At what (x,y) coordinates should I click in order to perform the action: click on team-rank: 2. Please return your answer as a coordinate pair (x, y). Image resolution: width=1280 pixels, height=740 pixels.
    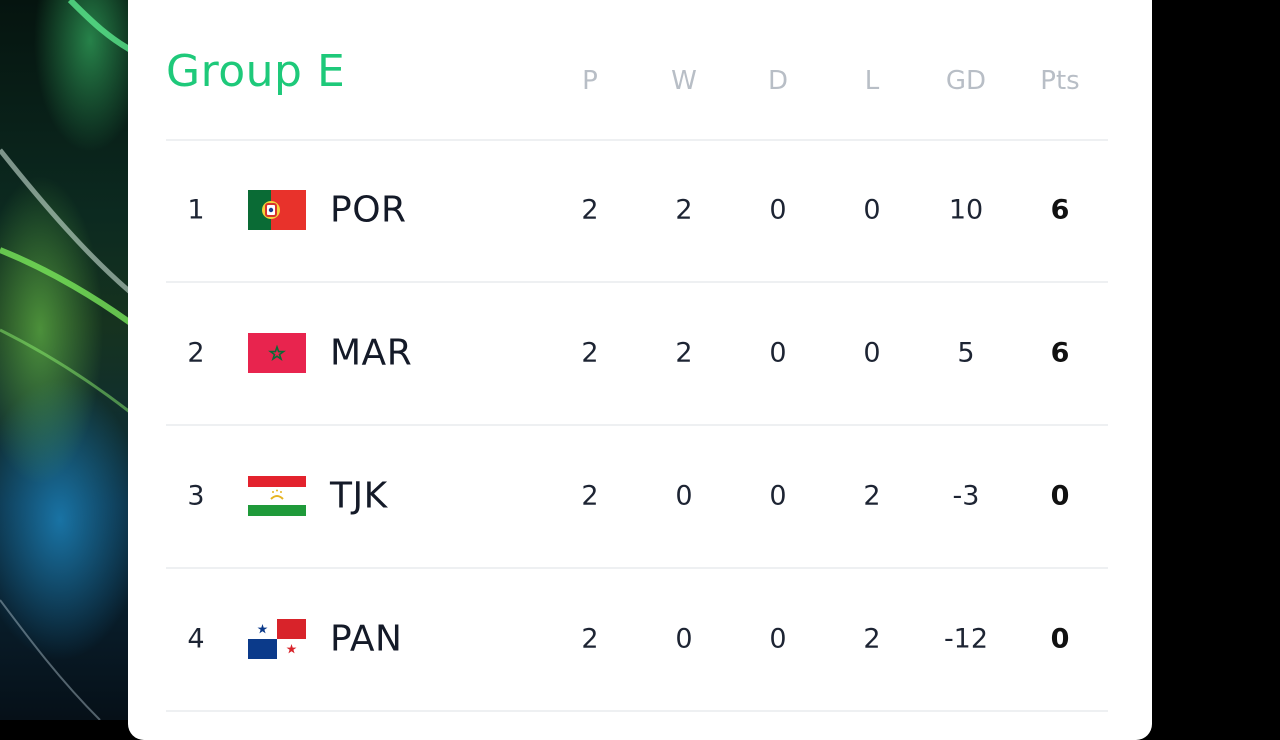
    Looking at the image, I should click on (196, 353).